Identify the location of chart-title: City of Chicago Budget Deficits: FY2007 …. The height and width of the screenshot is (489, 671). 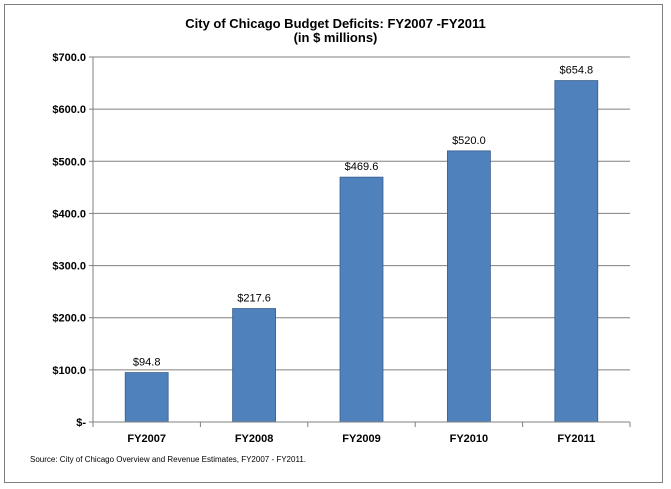
(335, 23).